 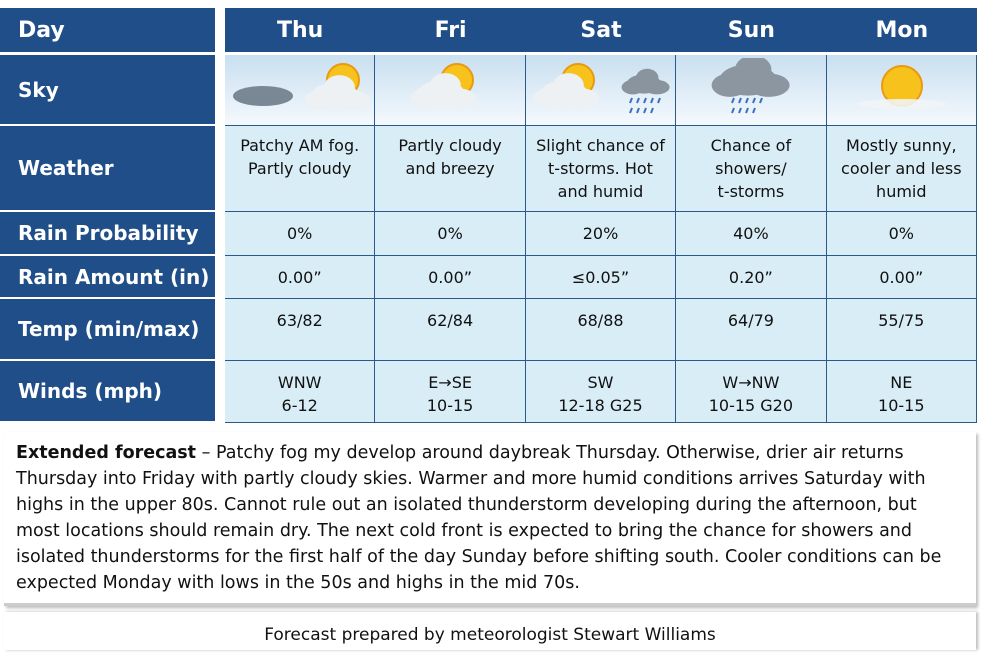 I want to click on data-cell: 62/84, so click(x=450, y=330).